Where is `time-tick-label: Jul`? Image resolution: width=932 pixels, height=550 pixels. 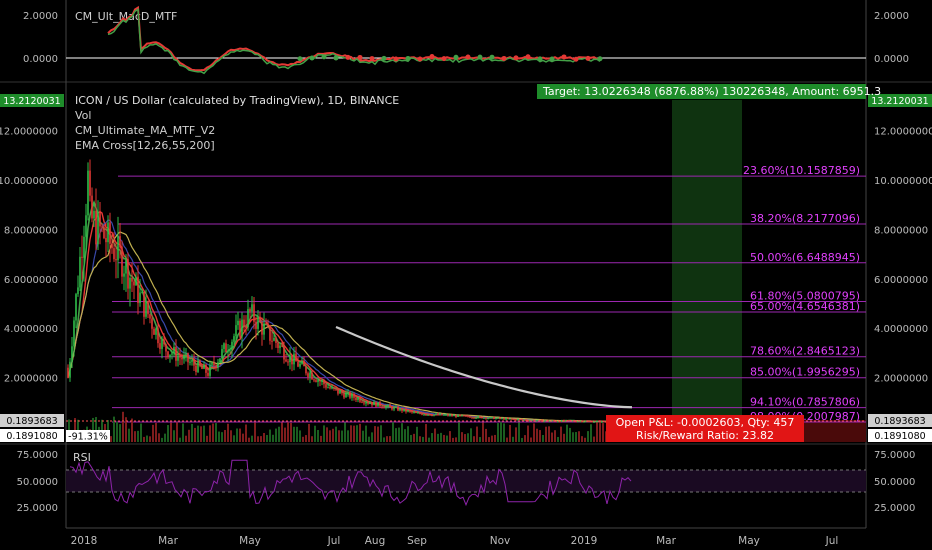
time-tick-label: Jul is located at coordinates (334, 541).